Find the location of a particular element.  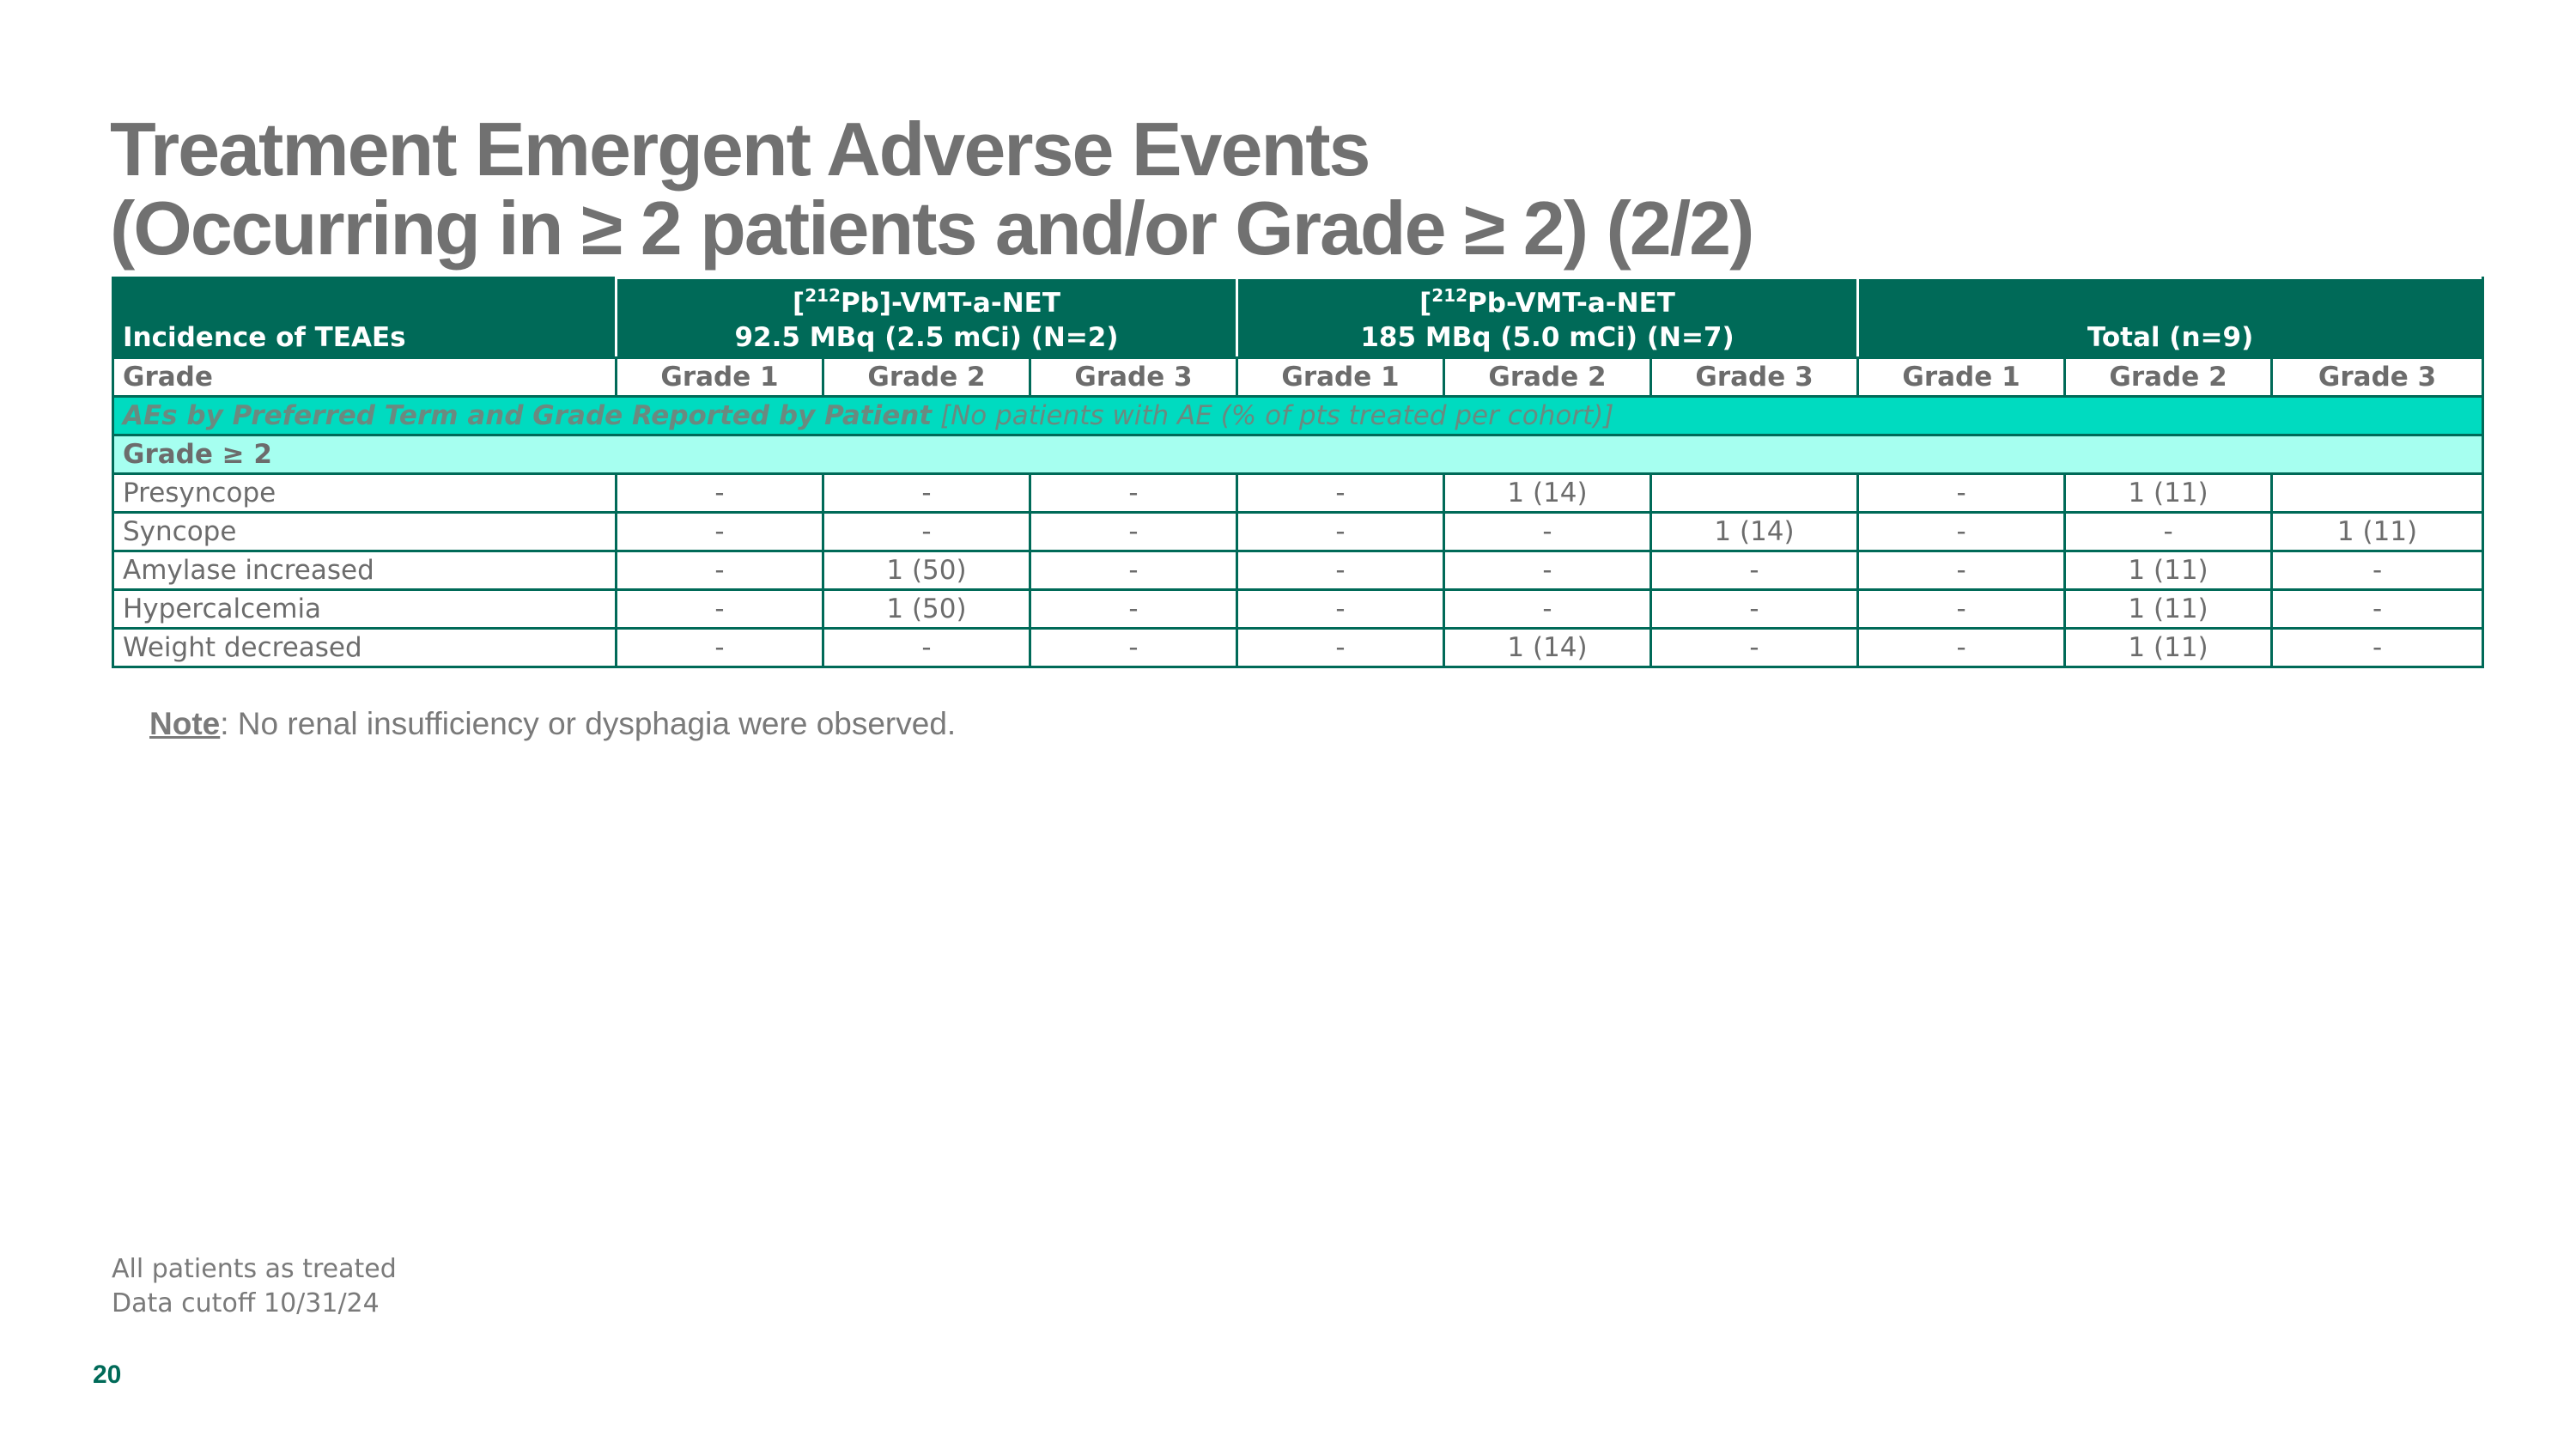

cohort-header-total: Total (n=9) is located at coordinates (2170, 318).